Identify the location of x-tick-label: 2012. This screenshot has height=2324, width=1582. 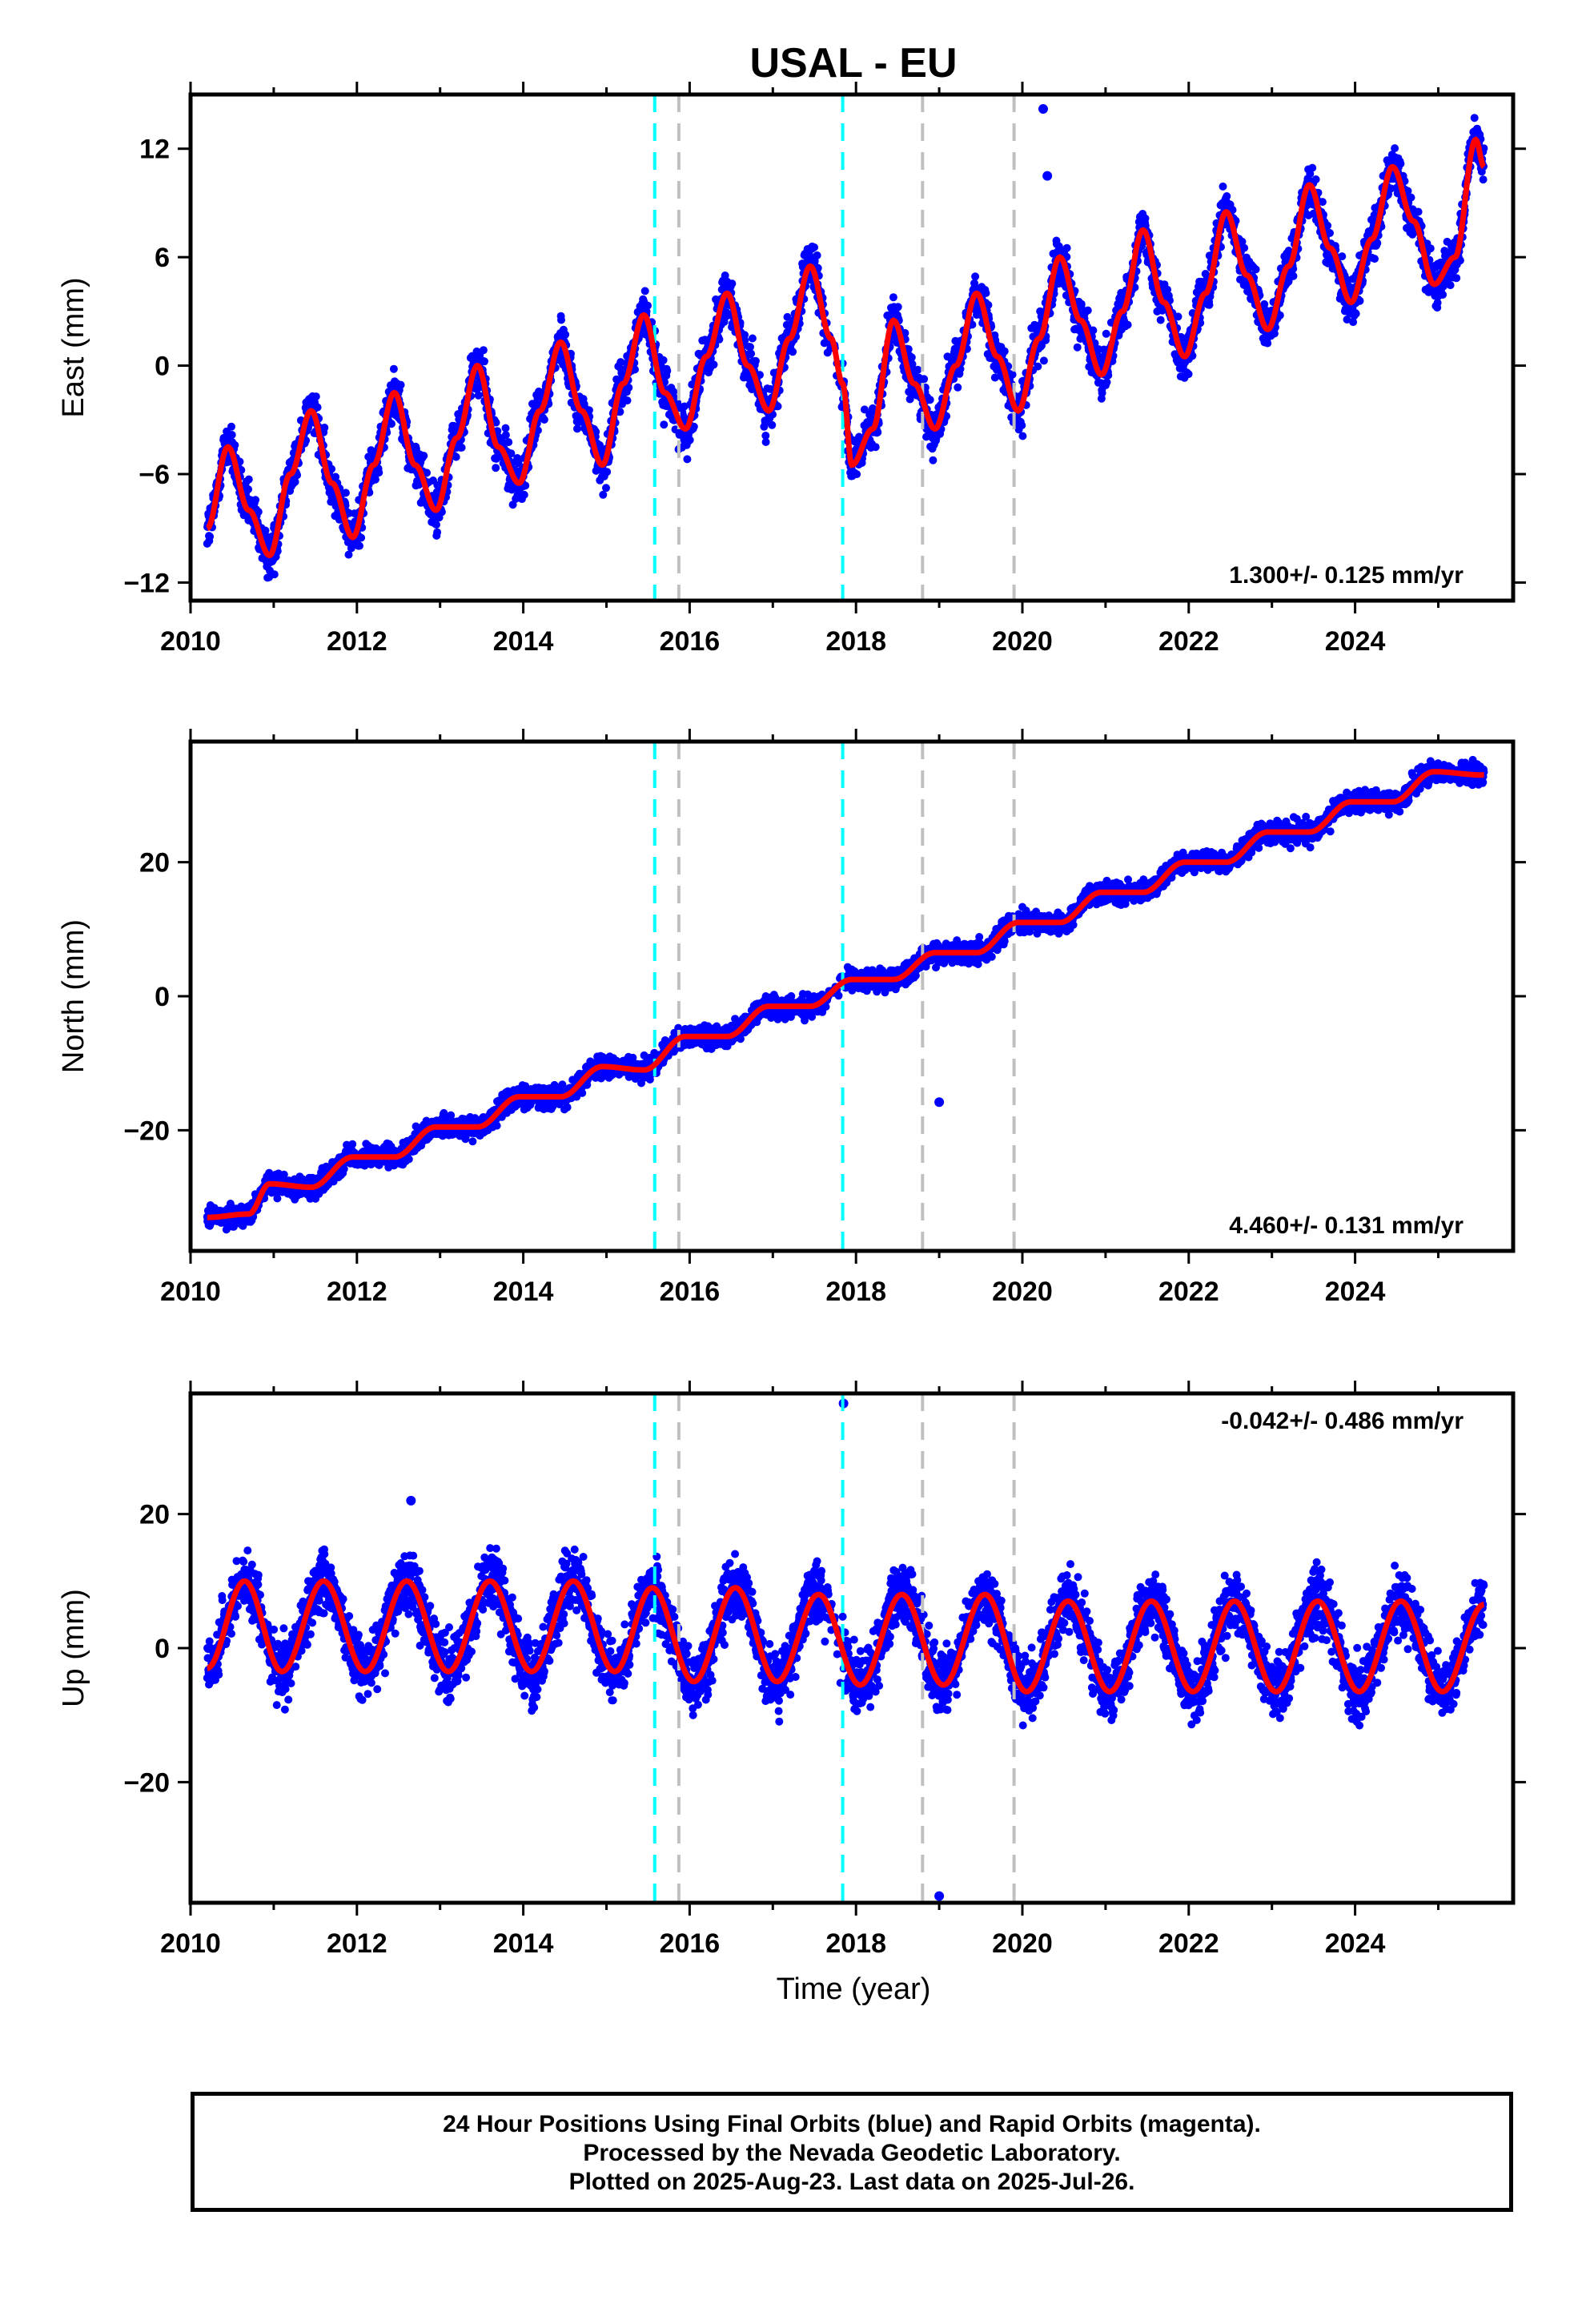
(357, 641).